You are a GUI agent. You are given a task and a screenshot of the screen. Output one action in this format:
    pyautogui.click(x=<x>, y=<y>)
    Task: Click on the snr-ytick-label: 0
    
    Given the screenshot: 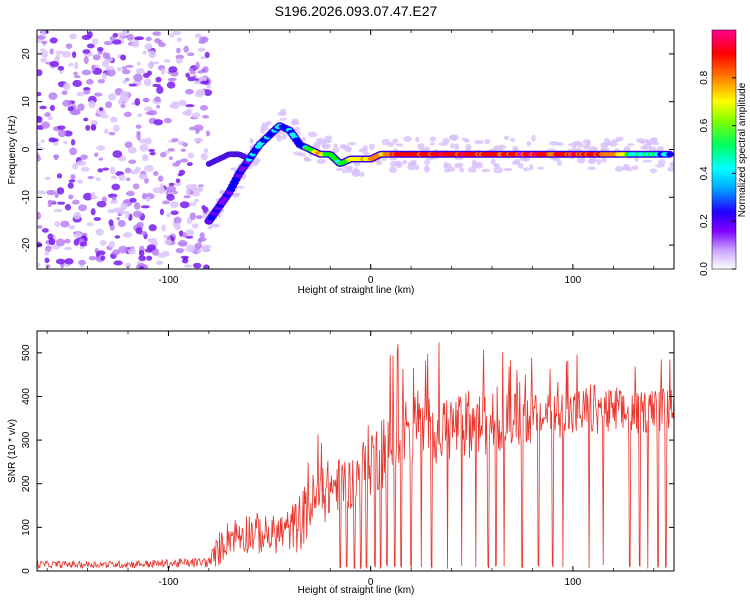 What is the action you would take?
    pyautogui.click(x=26, y=571)
    